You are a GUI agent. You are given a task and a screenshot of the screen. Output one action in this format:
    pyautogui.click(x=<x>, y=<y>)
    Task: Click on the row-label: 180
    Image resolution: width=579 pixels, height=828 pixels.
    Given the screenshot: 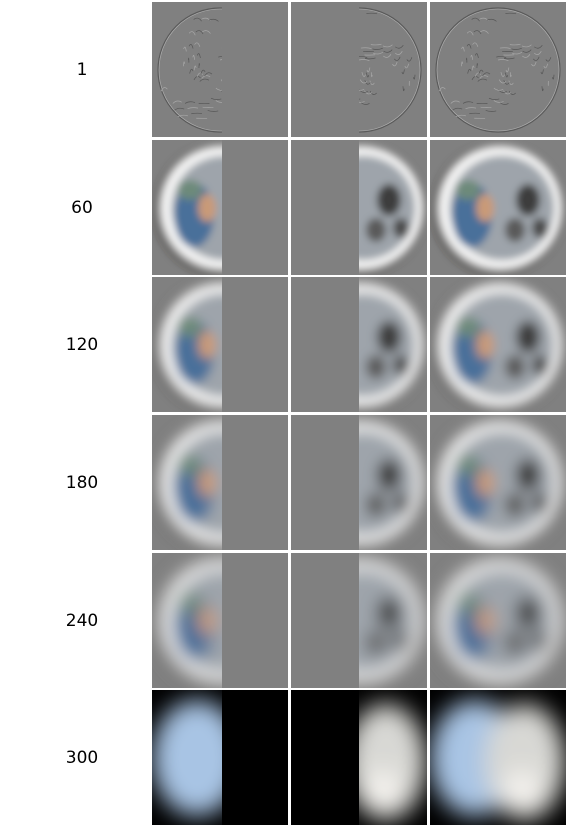 What is the action you would take?
    pyautogui.click(x=82, y=482)
    